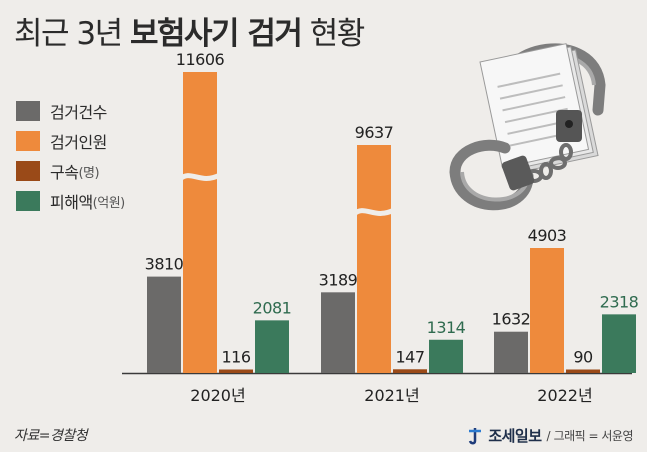 The image size is (647, 452). I want to click on title-prefix: 최근 3년, so click(72, 34).